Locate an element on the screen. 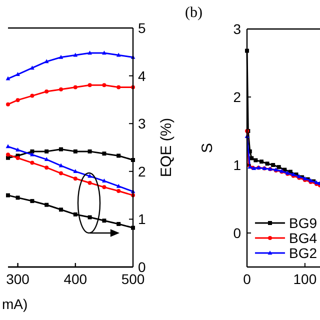 The height and width of the screenshot is (320, 320). x-tick-label: 300 is located at coordinates (18, 279).